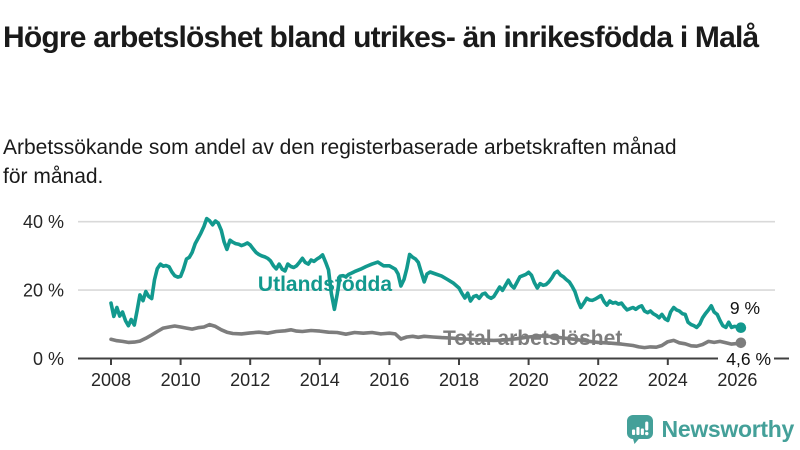 Image resolution: width=800 pixels, height=450 pixels. Describe the element at coordinates (111, 380) in the screenshot. I see `x-axis-label-2008: 2008` at that location.